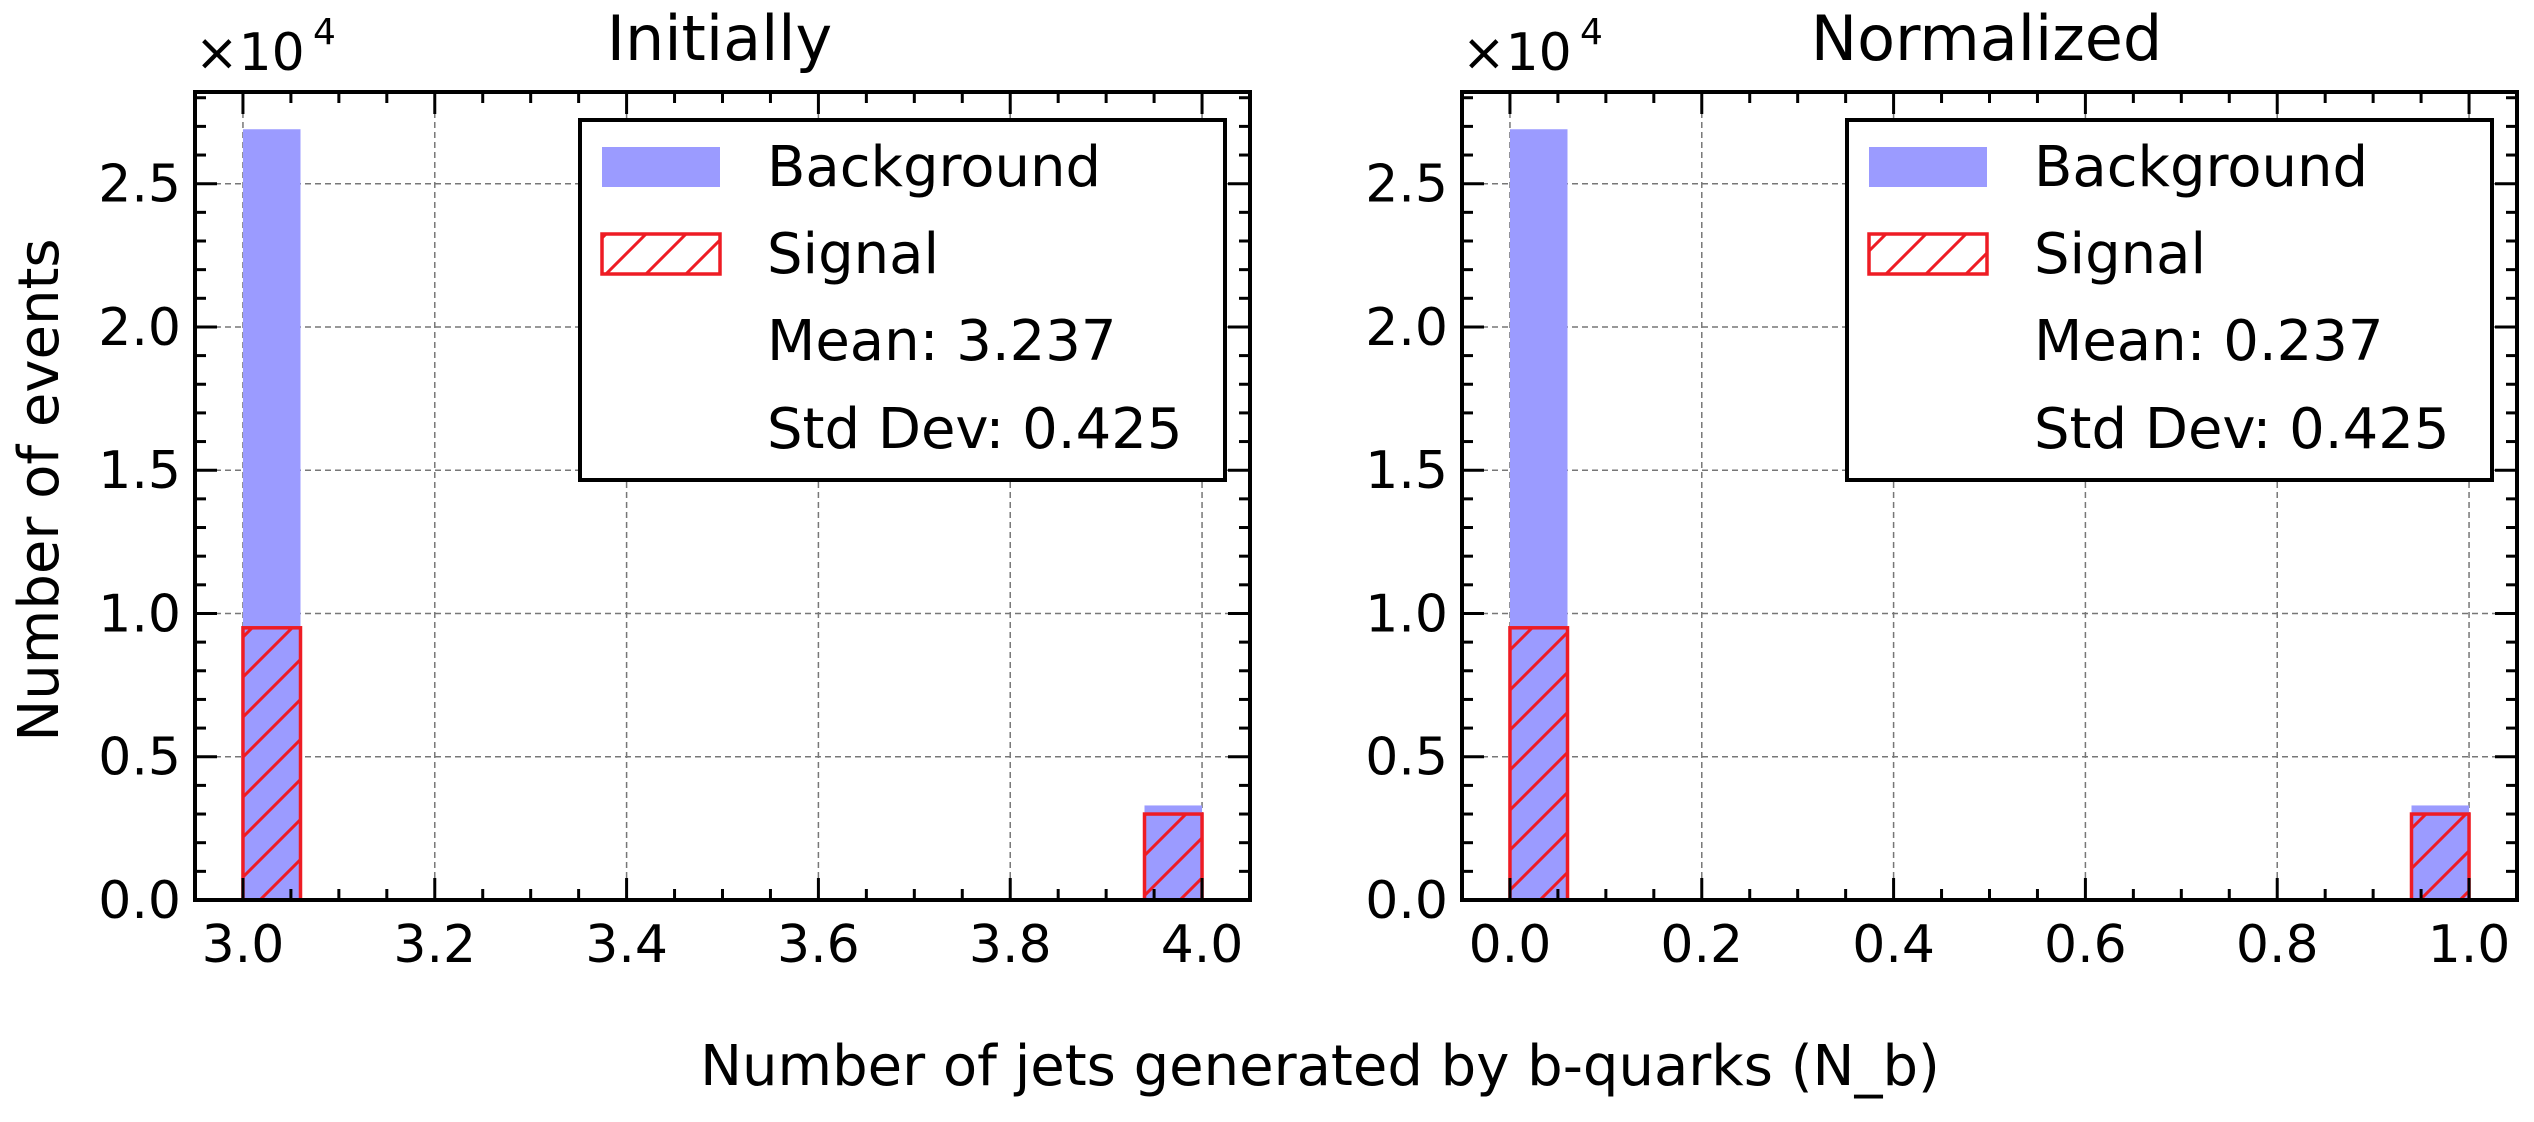 The width and height of the screenshot is (2534, 1122). What do you see at coordinates (1701, 945) in the screenshot?
I see `panel-2-xtick-label: 0.2` at bounding box center [1701, 945].